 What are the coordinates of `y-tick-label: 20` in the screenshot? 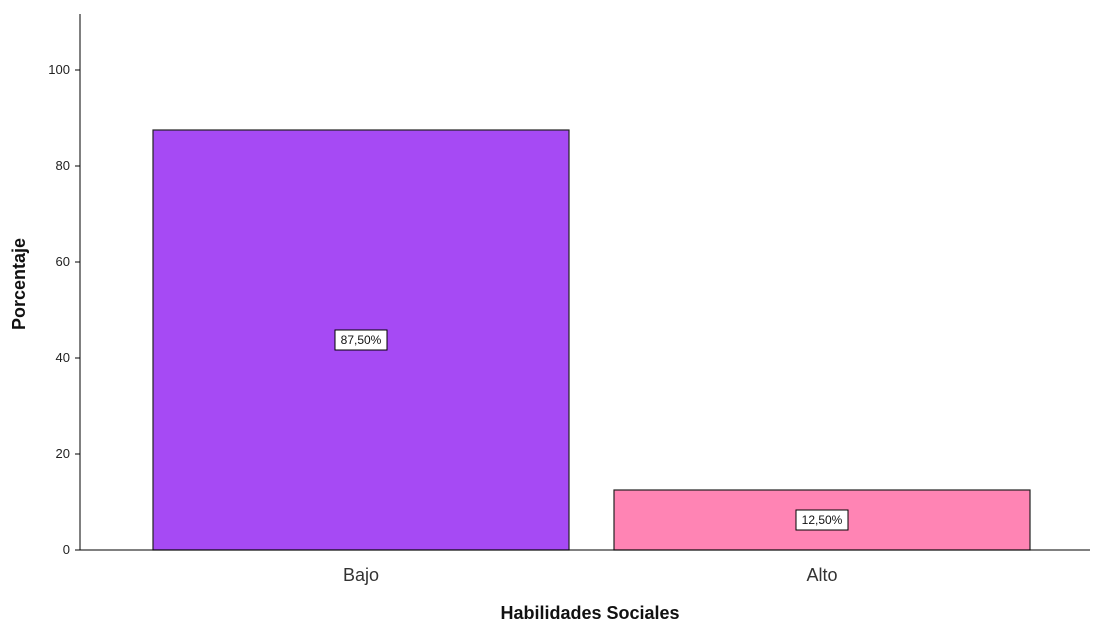 It's located at (63, 453).